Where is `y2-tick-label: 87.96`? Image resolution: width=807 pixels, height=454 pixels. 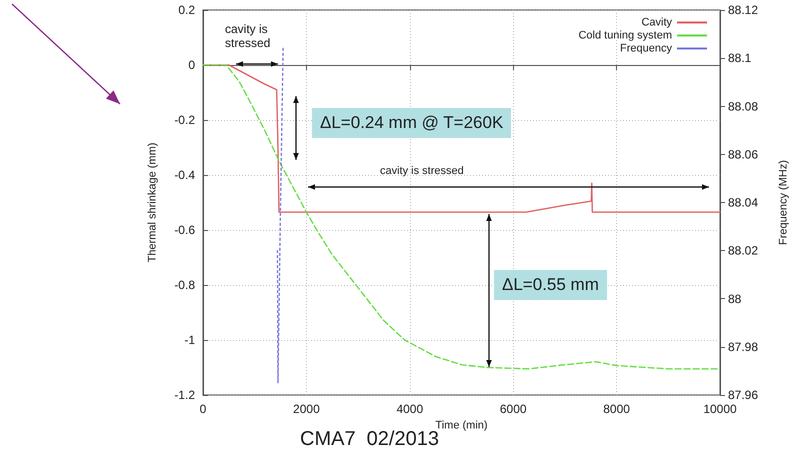 y2-tick-label: 87.96 is located at coordinates (743, 395).